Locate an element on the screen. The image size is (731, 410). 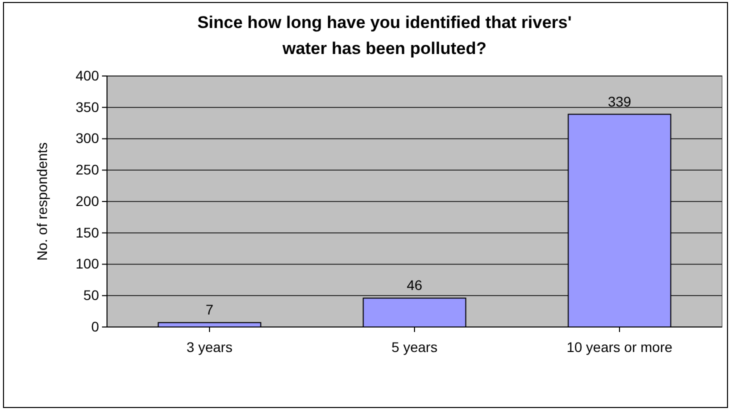
chart-title: Since how long have you identified that rivers' water has been polluted? is located at coordinates (384, 35).